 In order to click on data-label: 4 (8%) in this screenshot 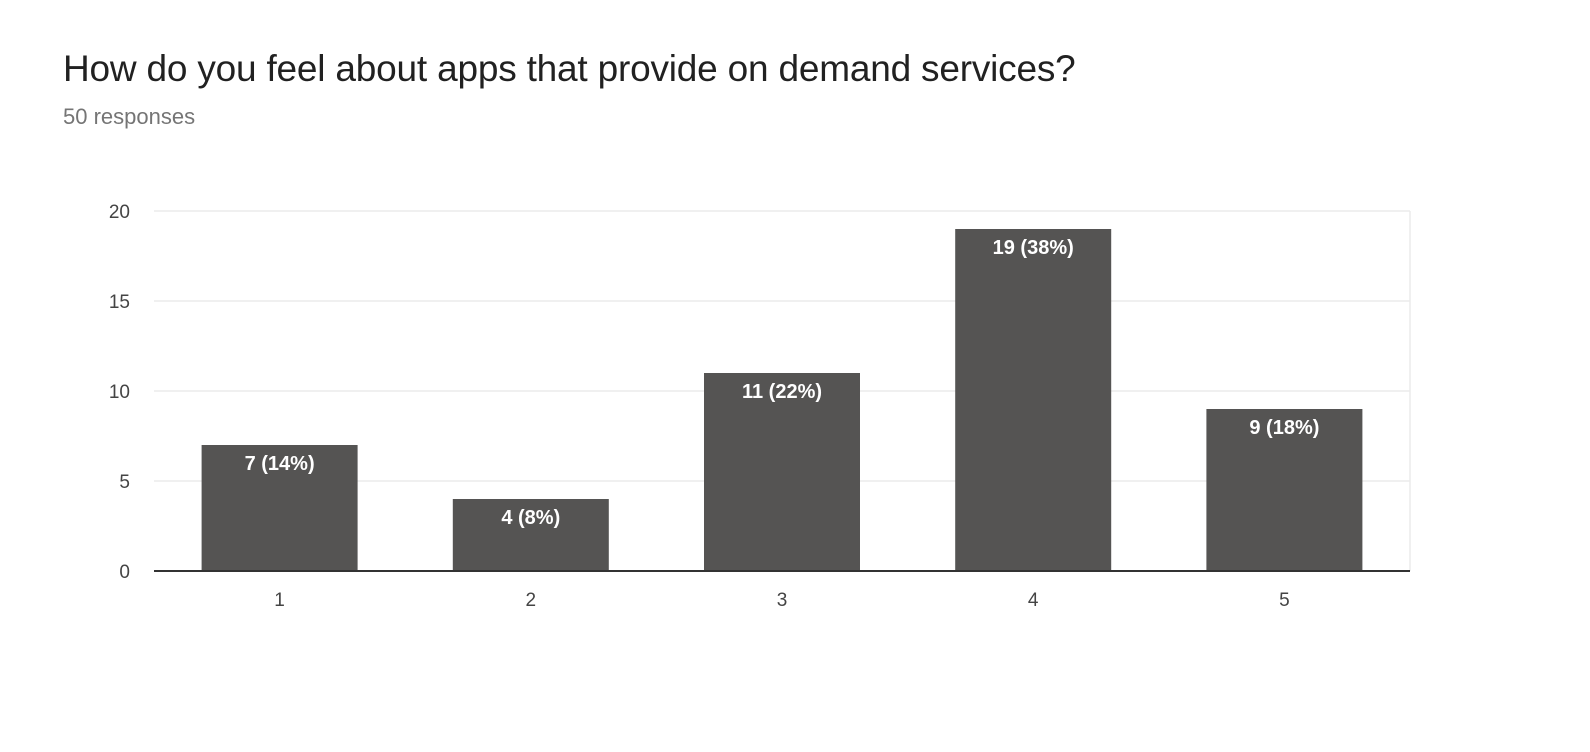, I will do `click(530, 518)`.